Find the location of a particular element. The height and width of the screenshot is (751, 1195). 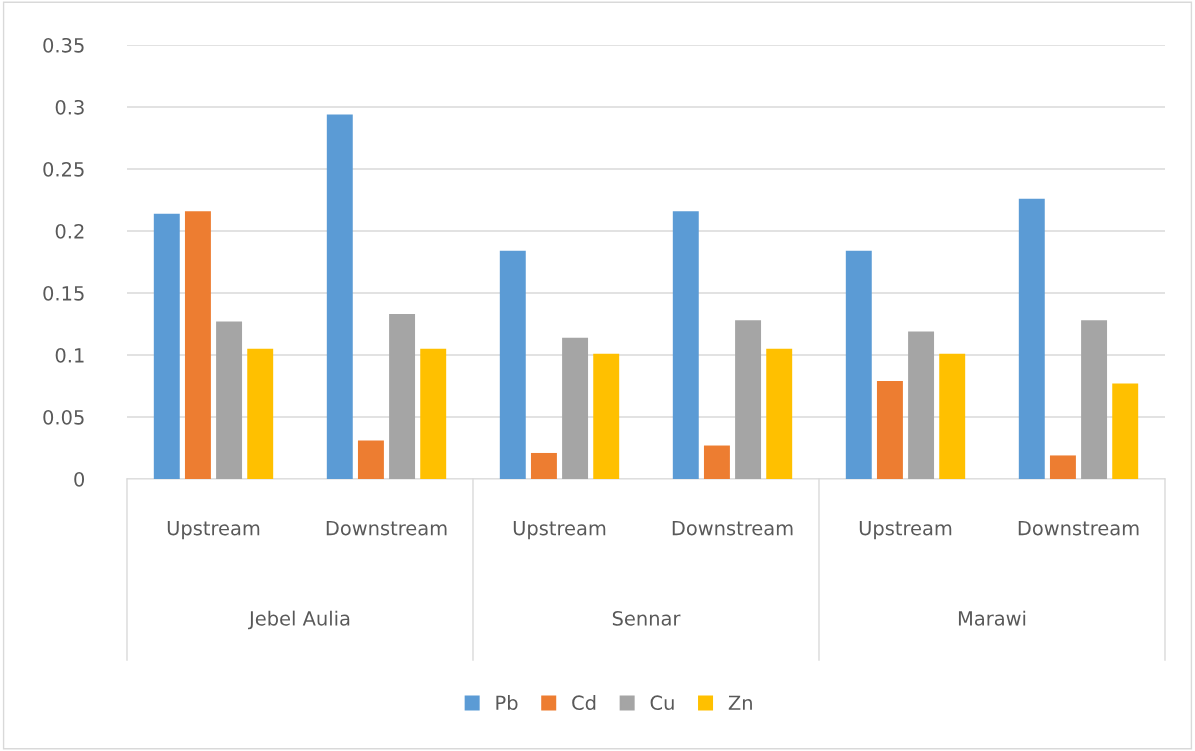

y-tick-label: 0.15 is located at coordinates (63, 293).